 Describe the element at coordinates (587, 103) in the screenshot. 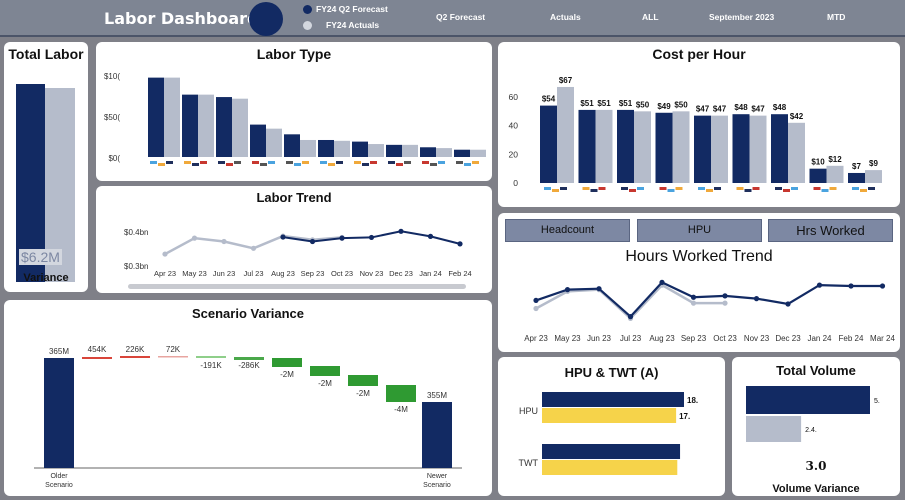

I see `cph-label-forecast-1: $51` at that location.